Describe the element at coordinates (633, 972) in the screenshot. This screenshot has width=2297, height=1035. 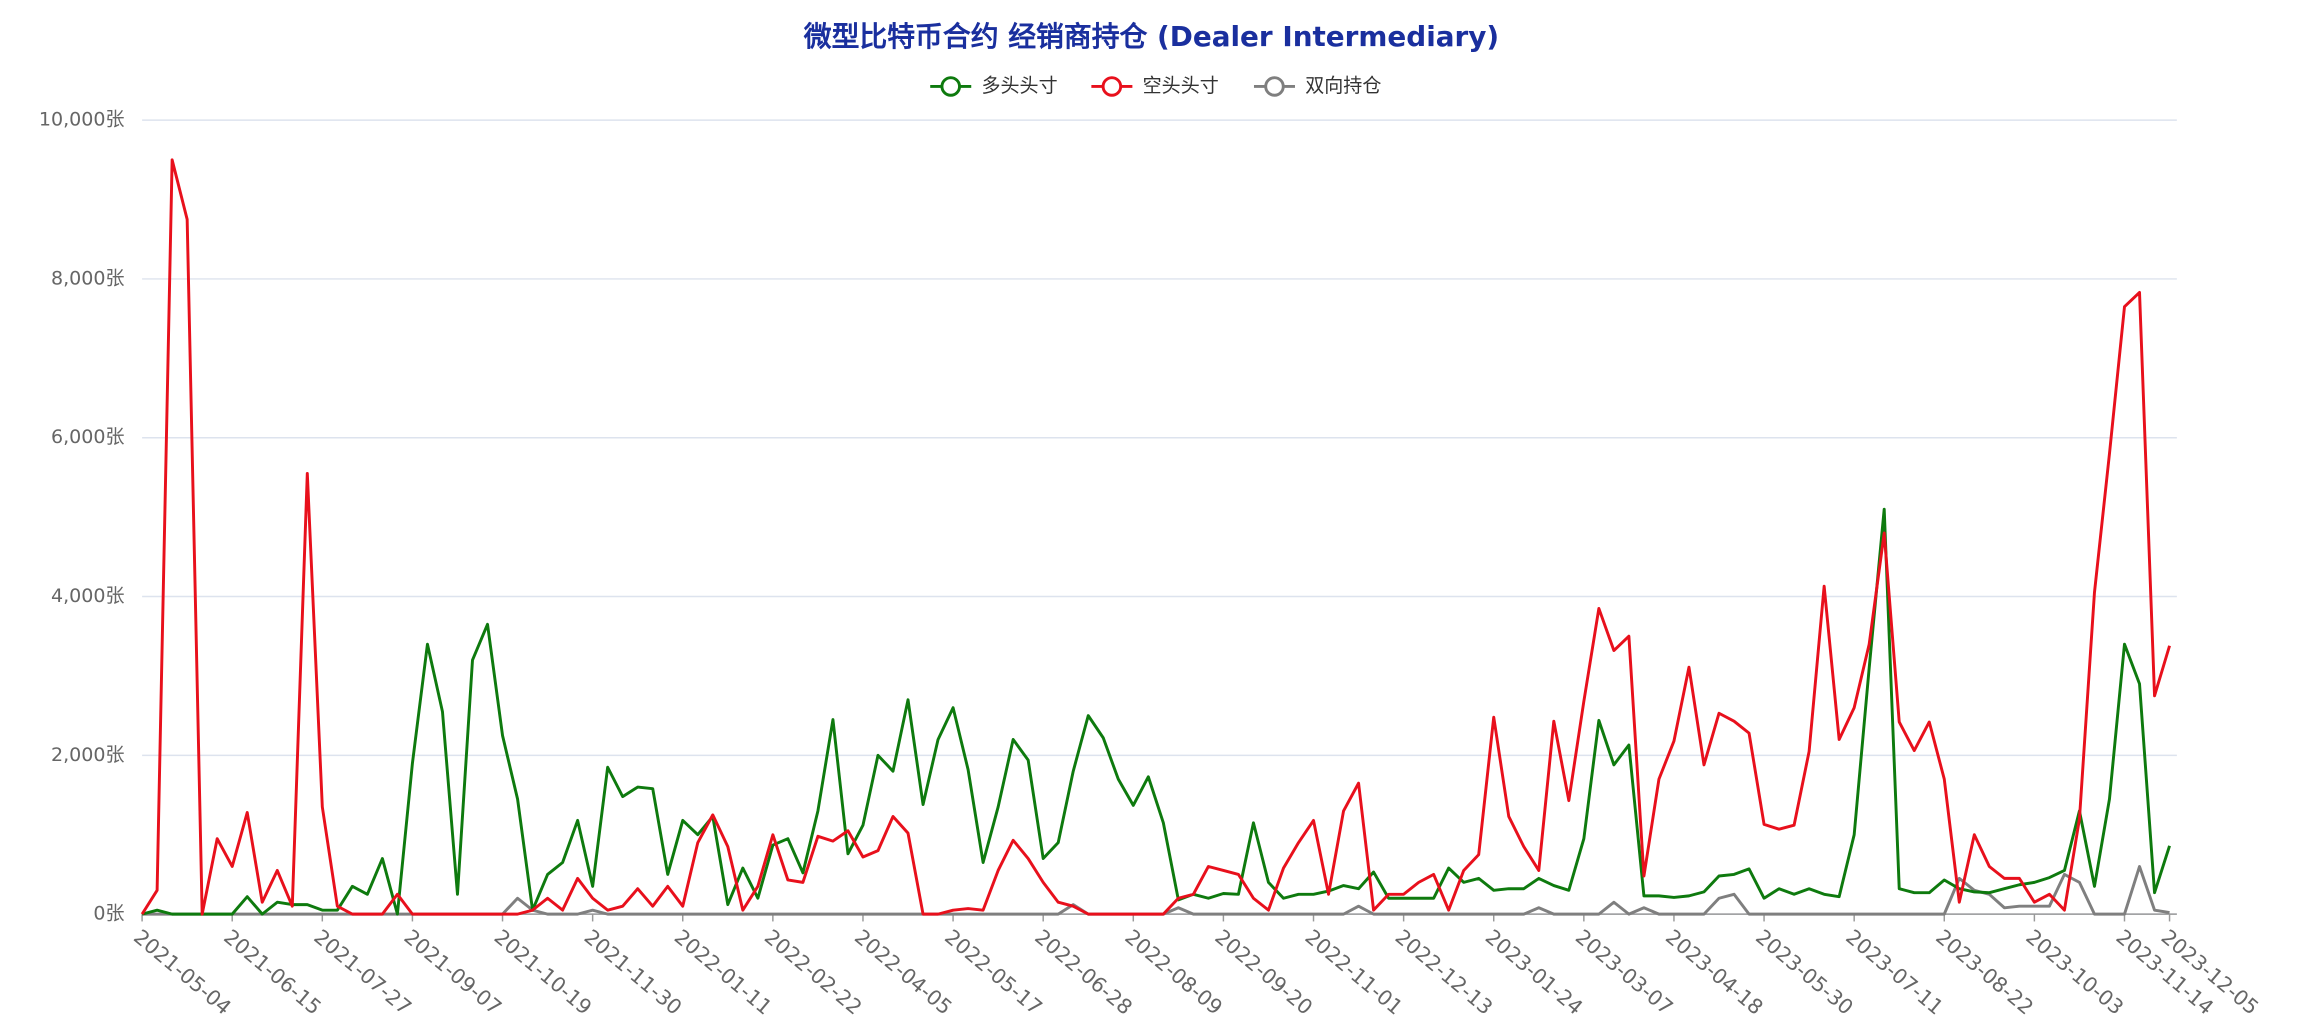
I see `x-tick-label: 2021-11-30` at that location.